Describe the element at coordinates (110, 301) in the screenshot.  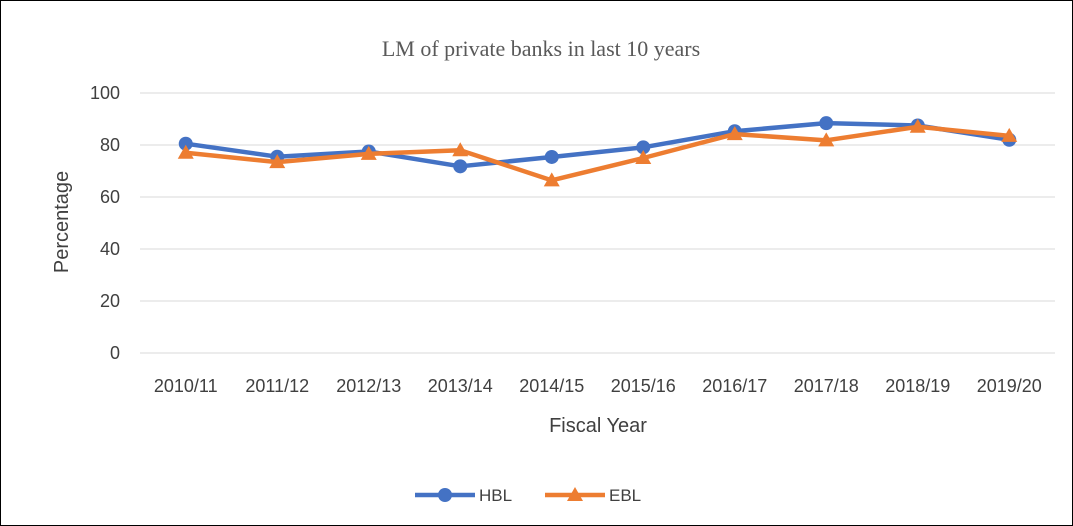
I see `y-tick-label: 20` at that location.